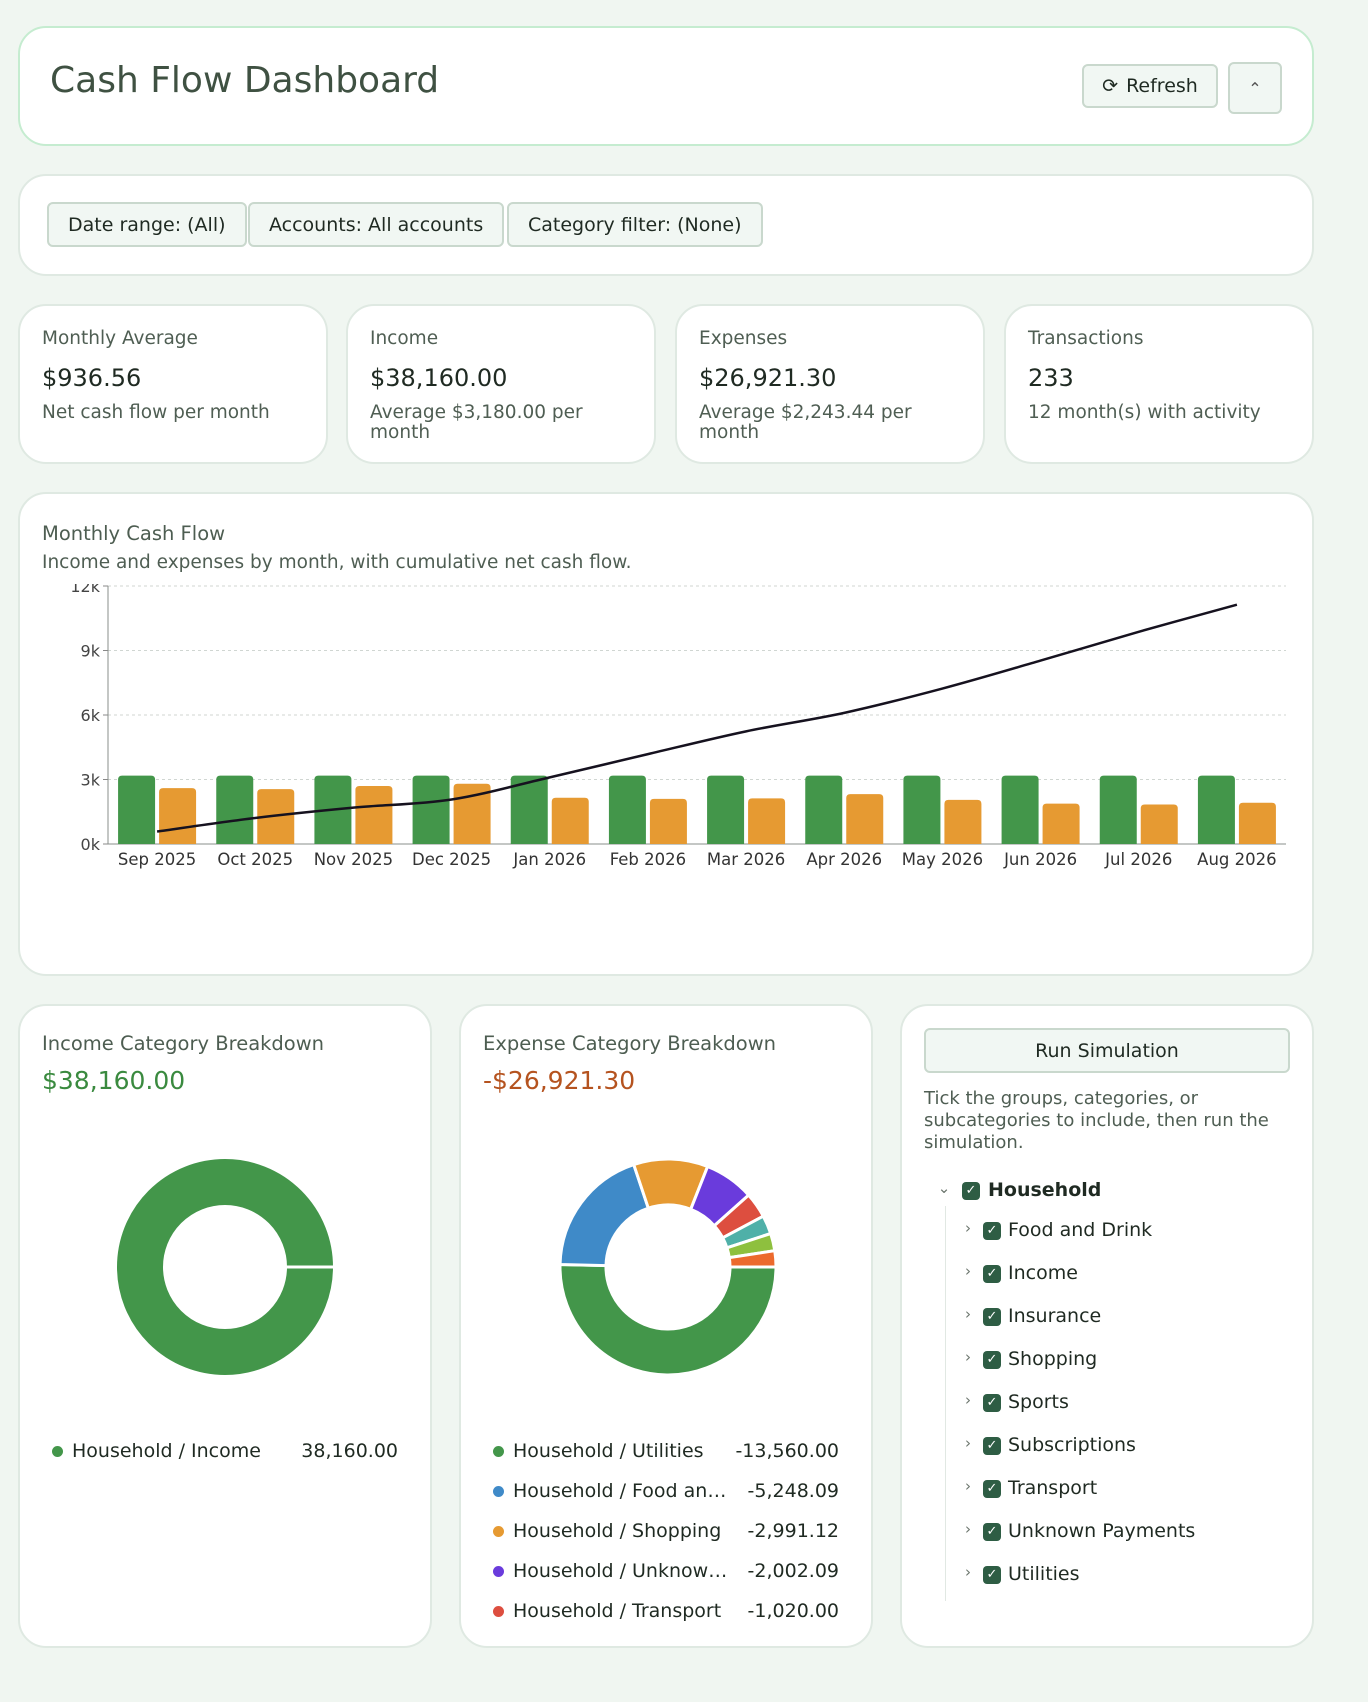 The image size is (1368, 1702). Describe the element at coordinates (1120, 1575) in the screenshot. I see `tree-item: › ✓ Utilities` at that location.